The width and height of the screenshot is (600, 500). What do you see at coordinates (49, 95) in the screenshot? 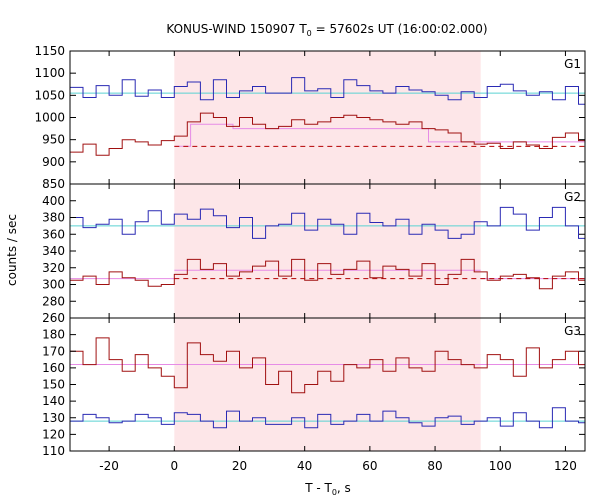
I see `y-tick-label: 1050` at bounding box center [49, 95].